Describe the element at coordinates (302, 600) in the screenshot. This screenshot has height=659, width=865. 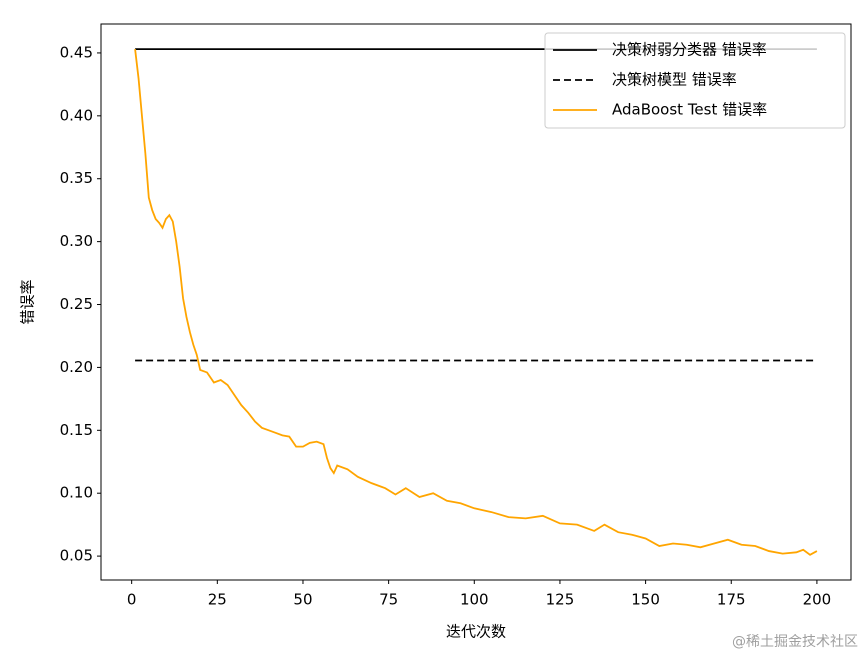
I see `x-tick-label: 50` at that location.